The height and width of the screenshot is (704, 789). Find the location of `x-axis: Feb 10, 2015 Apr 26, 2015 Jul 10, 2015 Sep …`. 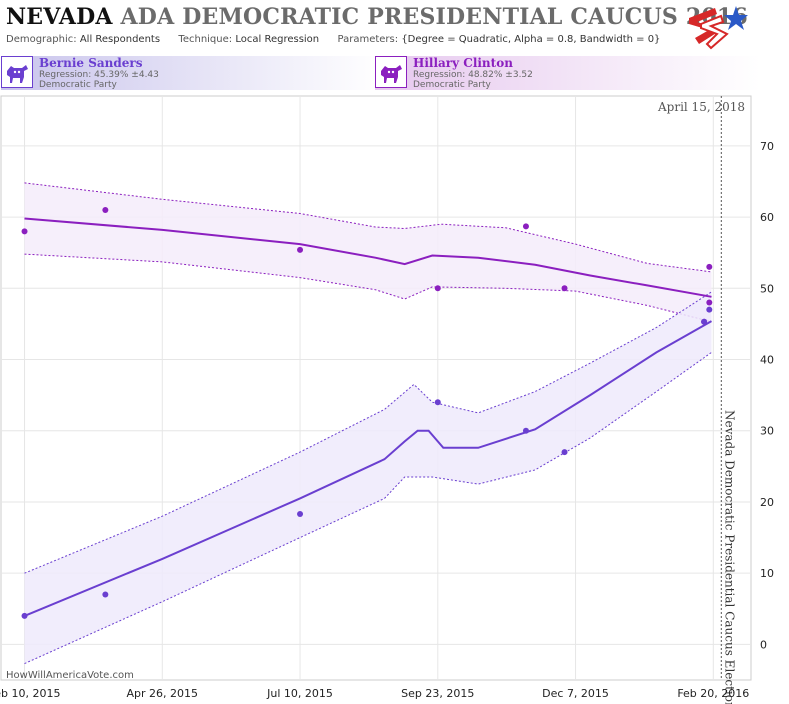

x-axis: Feb 10, 2015 Apr 26, 2015 Jul 10, 2015 Sep … is located at coordinates (374, 693).